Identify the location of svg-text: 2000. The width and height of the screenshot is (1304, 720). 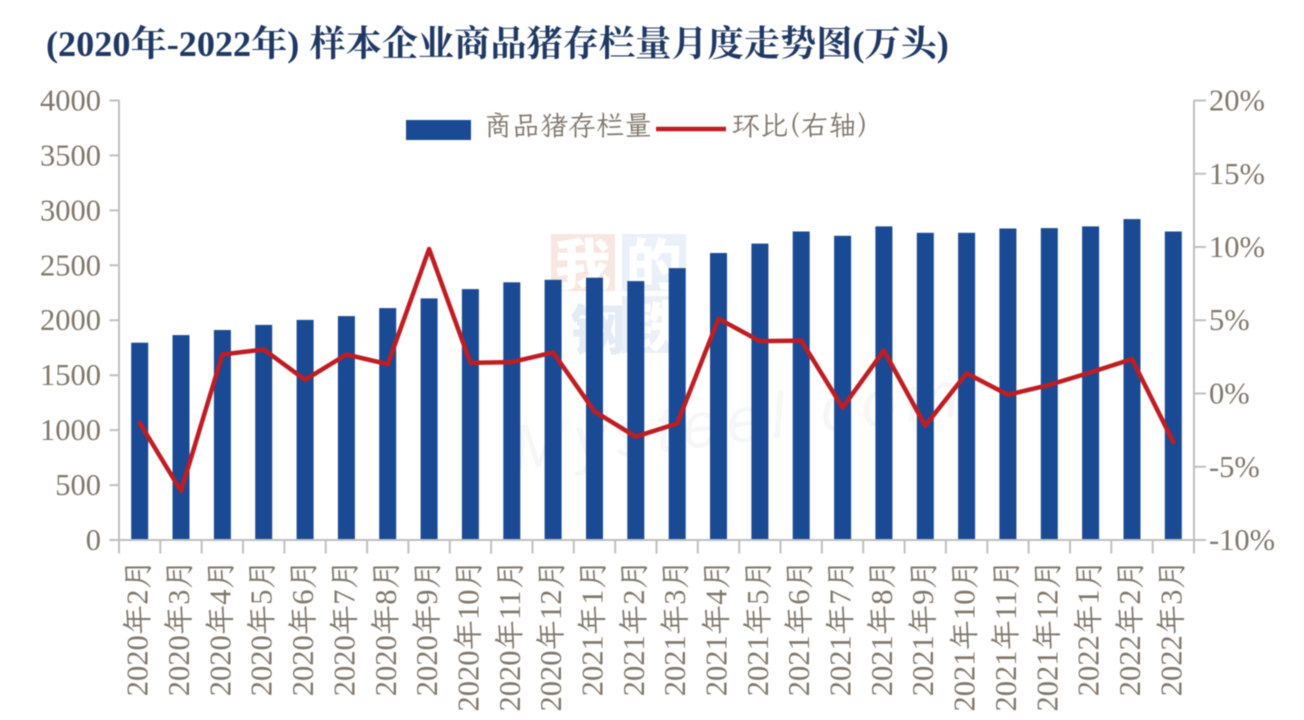
(70, 320).